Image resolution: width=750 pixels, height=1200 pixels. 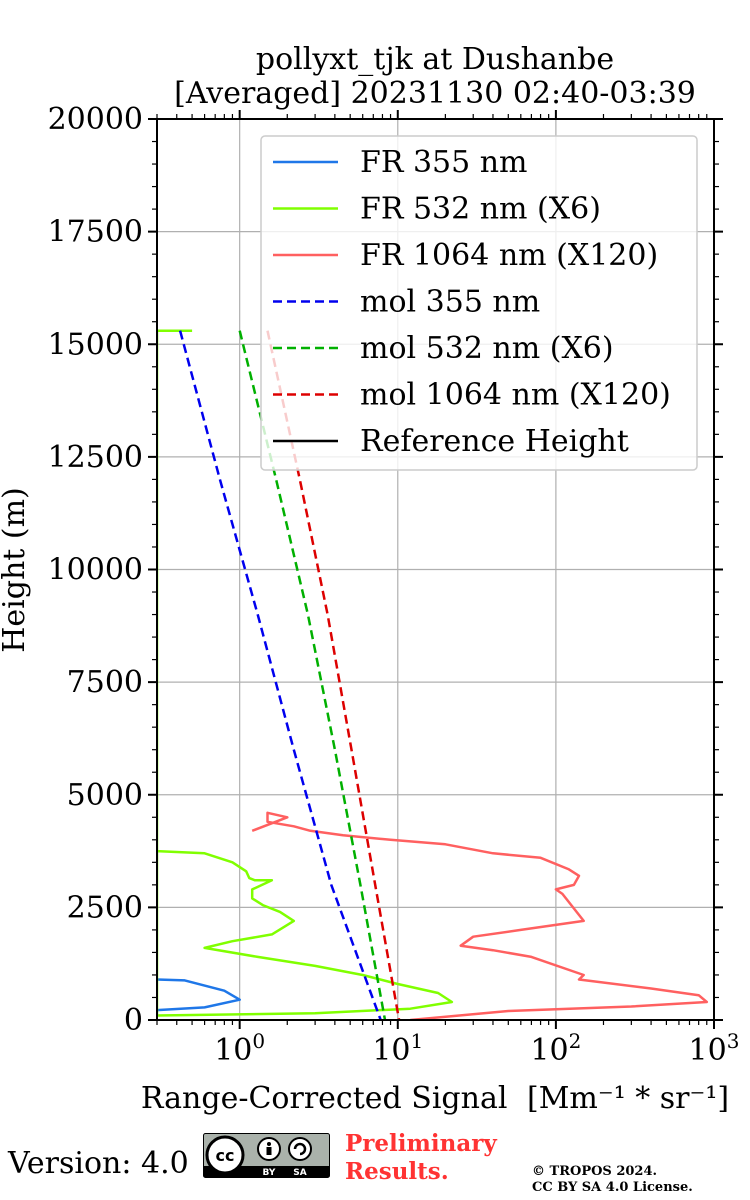 I want to click on x-axis-label: Range-Corrected Signal [Mm⁻¹ * sr⁻¹], so click(x=435, y=1098).